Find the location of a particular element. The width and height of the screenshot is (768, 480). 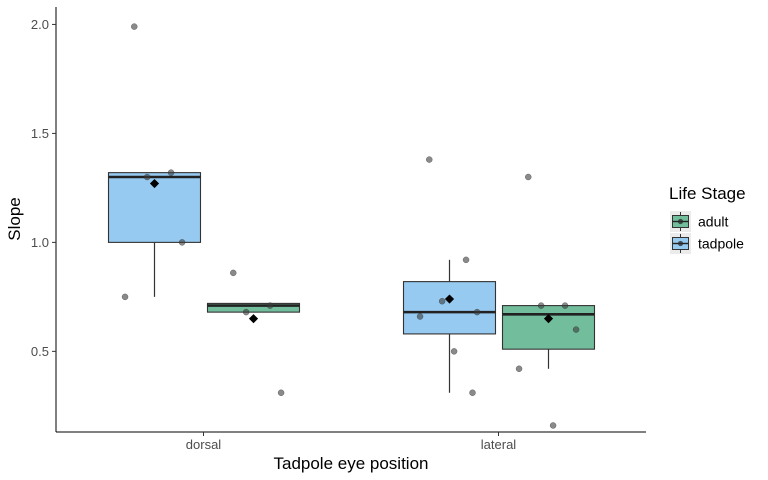

y-tick-label: 1.0 is located at coordinates (40, 242).